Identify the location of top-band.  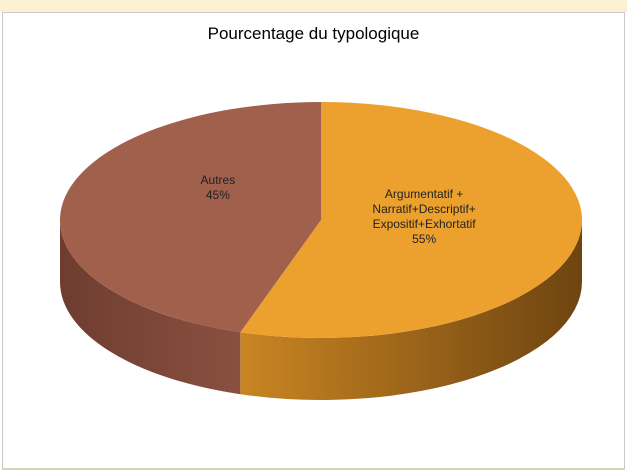
(313, 6).